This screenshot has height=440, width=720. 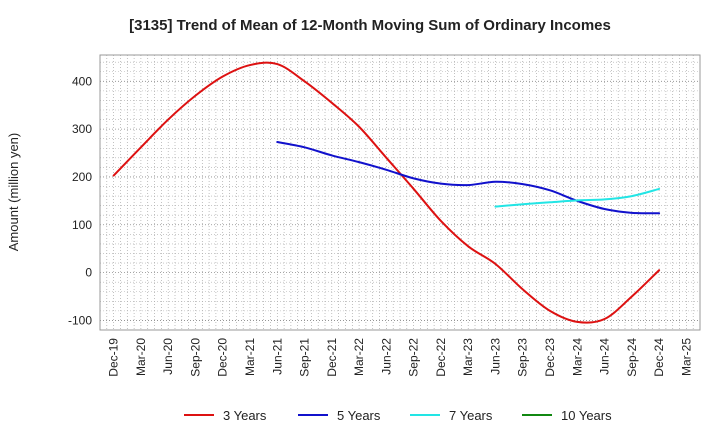 I want to click on x-tick-label: Jun-23, so click(x=495, y=356).